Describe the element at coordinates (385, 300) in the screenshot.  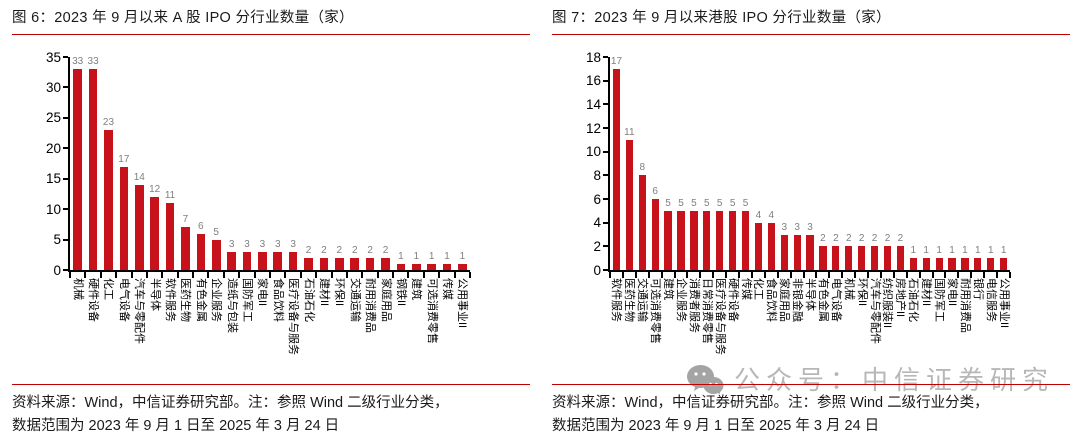
I see `x-category-label-text: 家庭用品` at that location.